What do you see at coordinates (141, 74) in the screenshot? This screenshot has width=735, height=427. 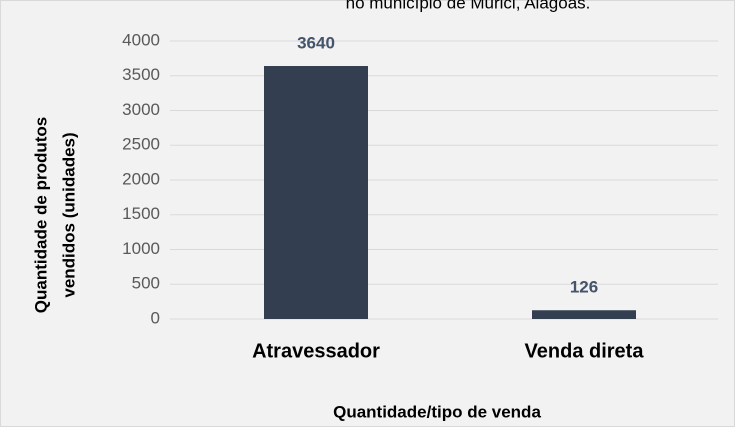 I see `y-tick-label: 3500` at bounding box center [141, 74].